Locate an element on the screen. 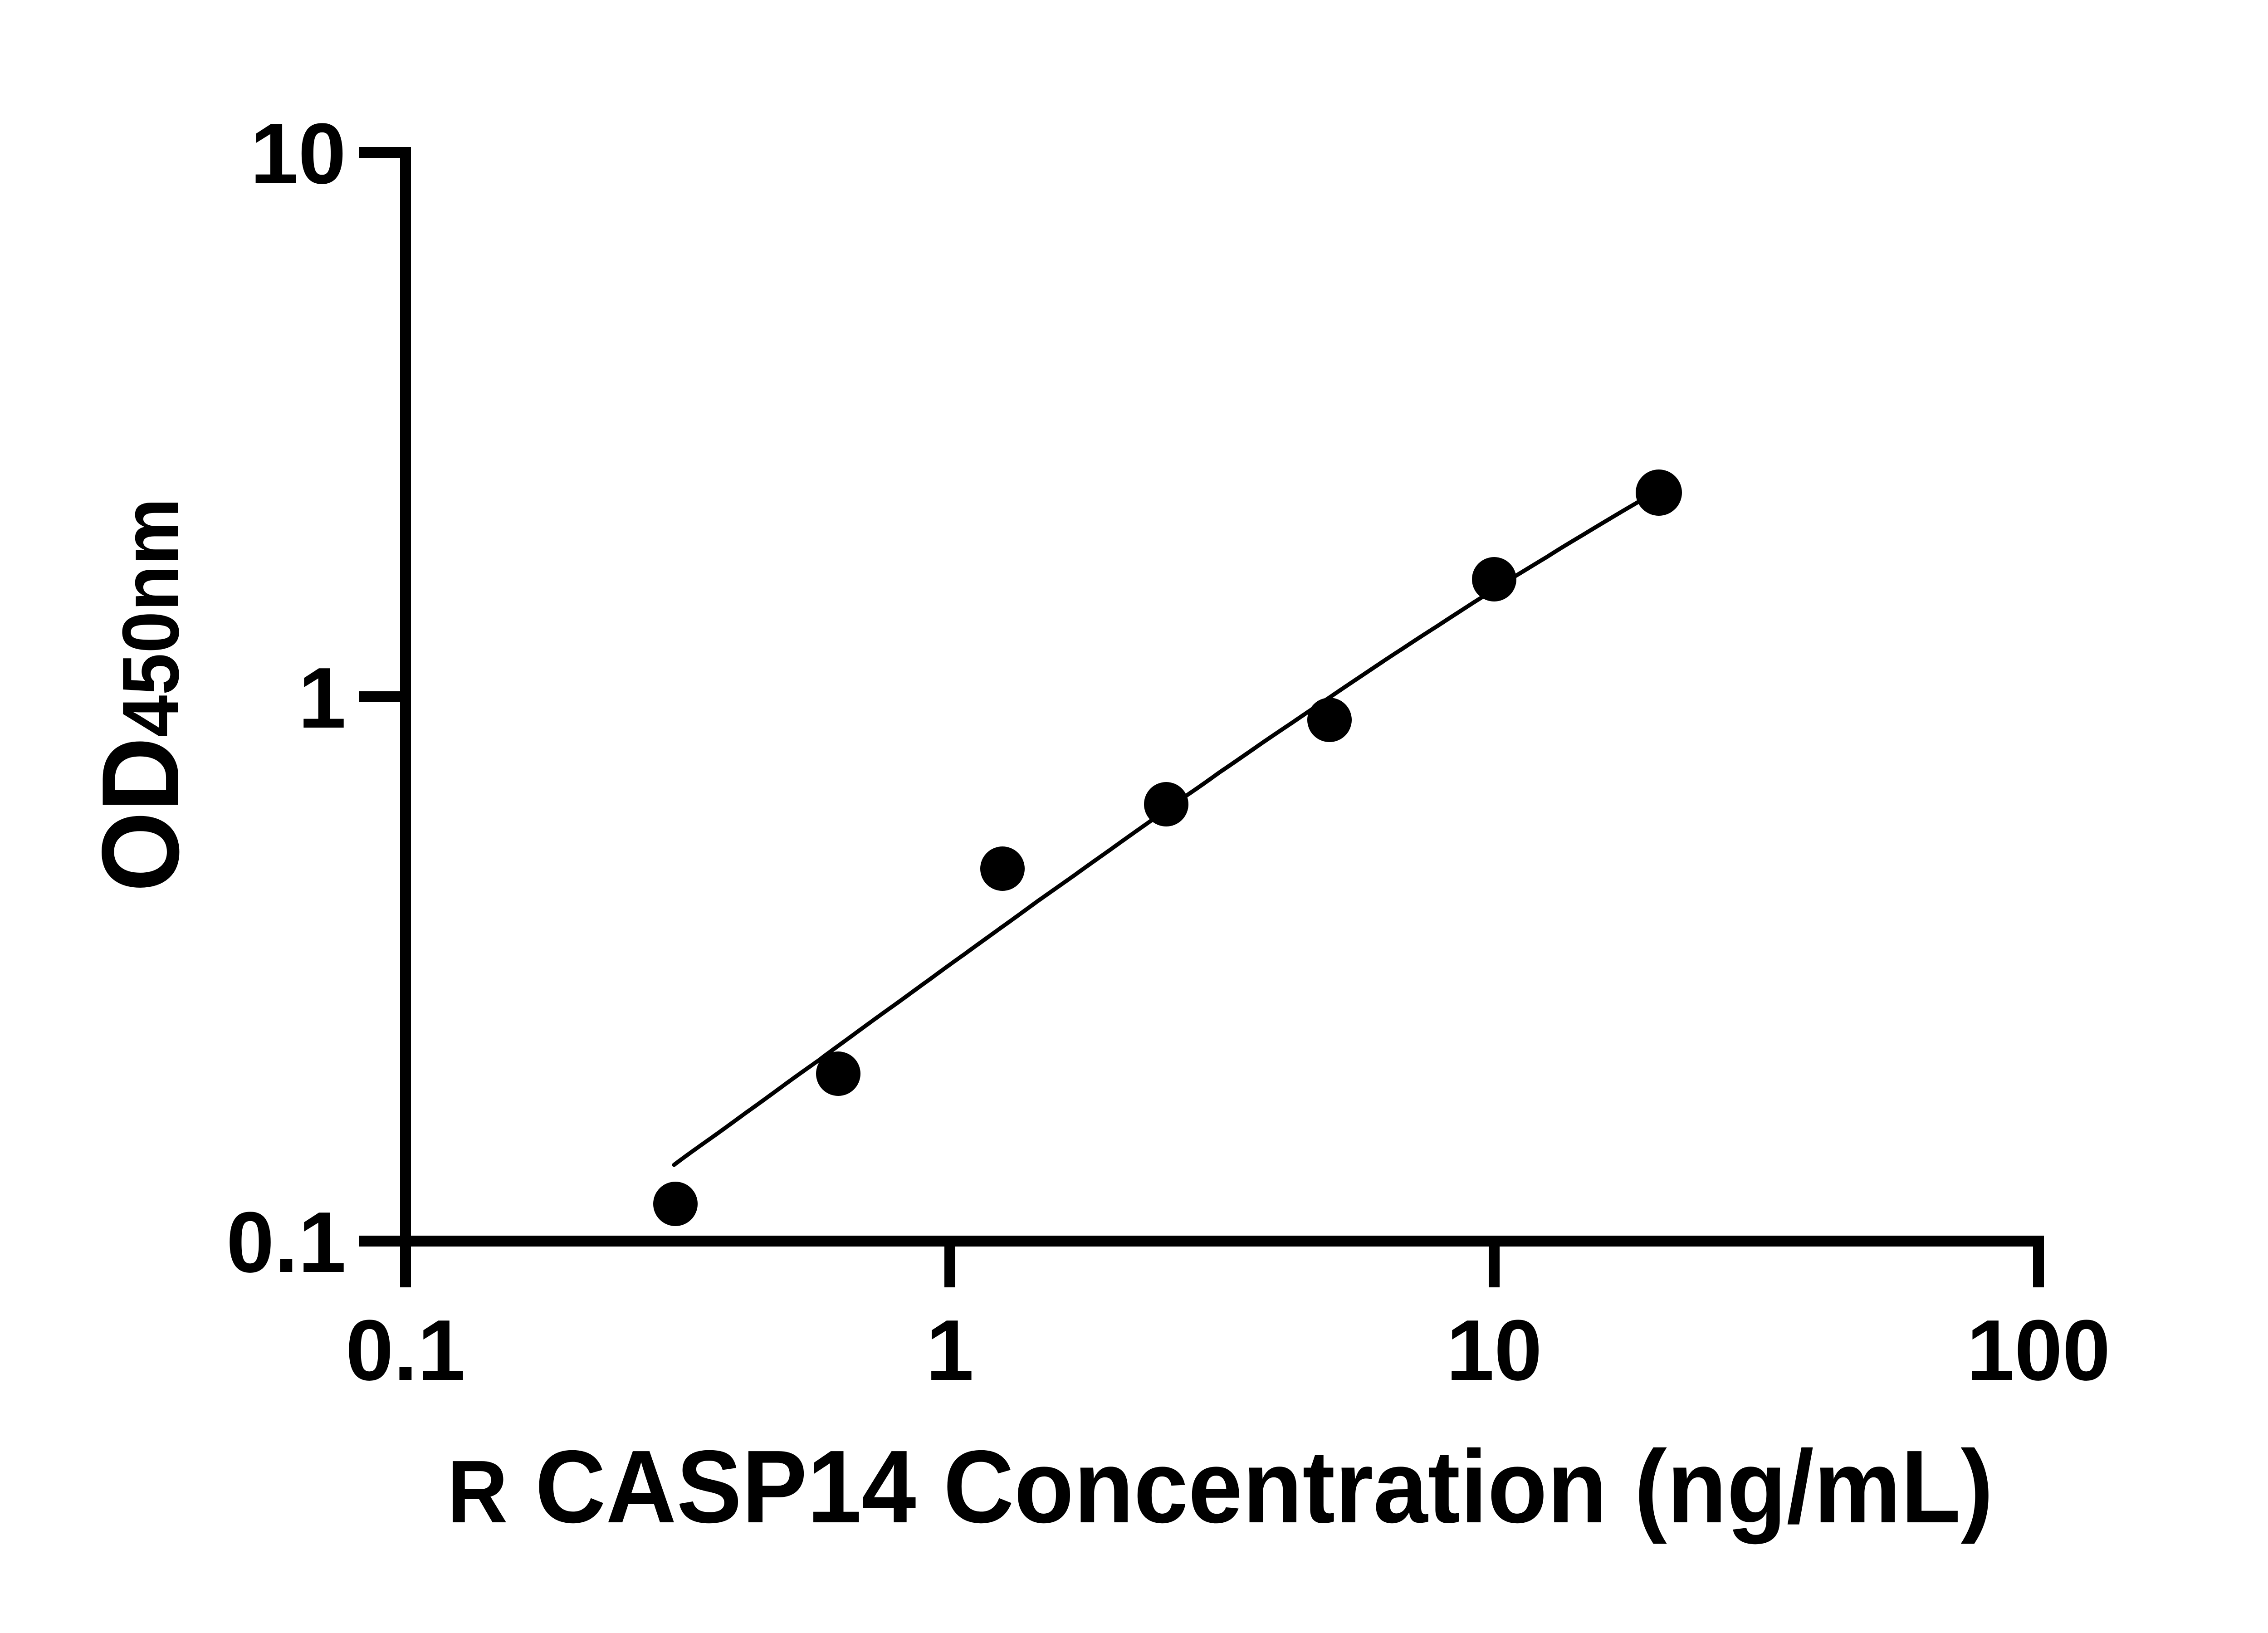 This screenshot has width=2268, height=1633. svg-text: 100 is located at coordinates (2038, 1350).